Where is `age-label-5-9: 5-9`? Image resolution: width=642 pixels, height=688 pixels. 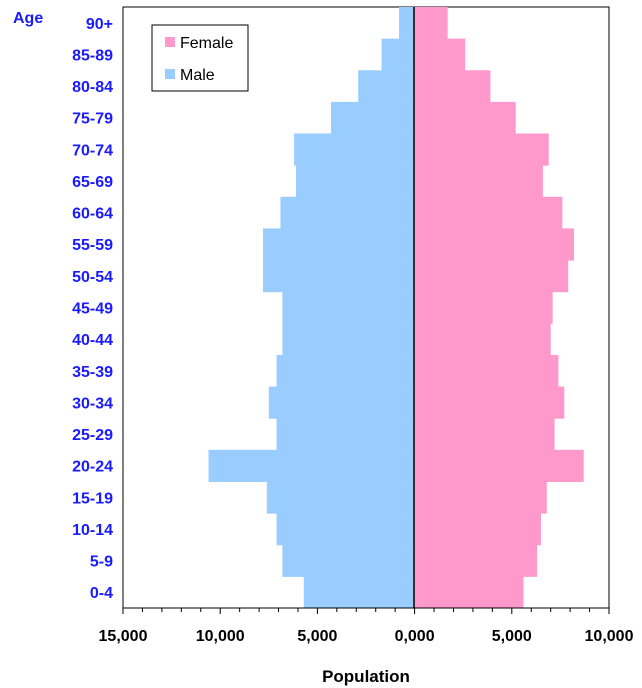 age-label-5-9: 5-9 is located at coordinates (101, 562).